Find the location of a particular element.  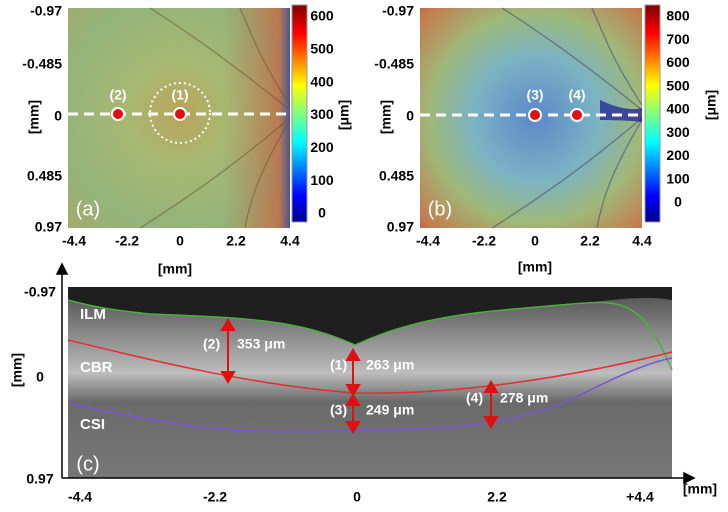

measure-value: 353 μm is located at coordinates (261, 344).